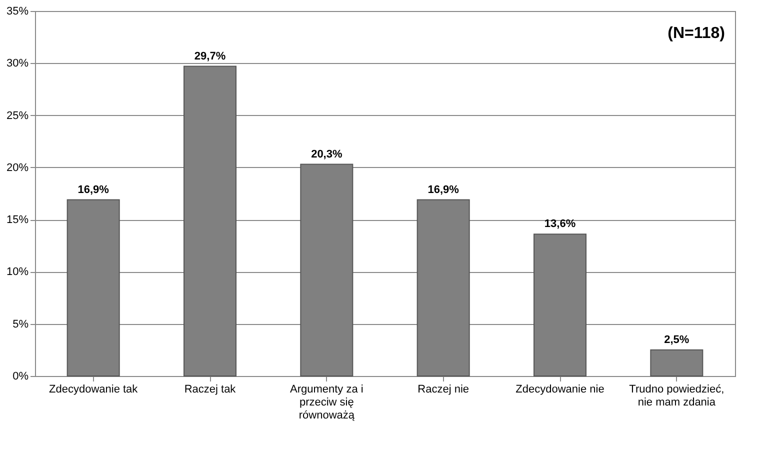  What do you see at coordinates (677, 340) in the screenshot?
I see `data-label: 2,5%` at bounding box center [677, 340].